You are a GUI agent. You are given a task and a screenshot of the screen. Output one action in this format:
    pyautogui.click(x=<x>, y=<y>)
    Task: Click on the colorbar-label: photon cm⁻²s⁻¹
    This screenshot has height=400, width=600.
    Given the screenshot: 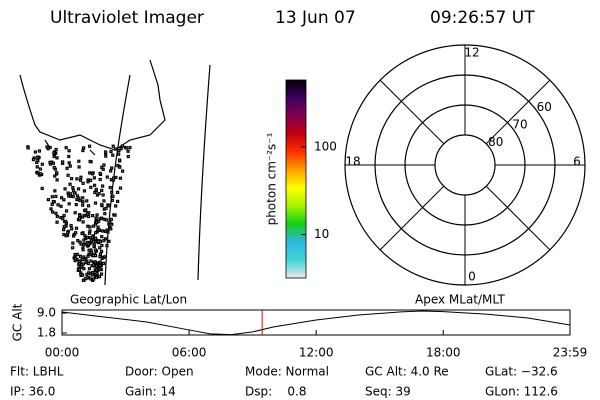 What is the action you would take?
    pyautogui.click(x=272, y=178)
    